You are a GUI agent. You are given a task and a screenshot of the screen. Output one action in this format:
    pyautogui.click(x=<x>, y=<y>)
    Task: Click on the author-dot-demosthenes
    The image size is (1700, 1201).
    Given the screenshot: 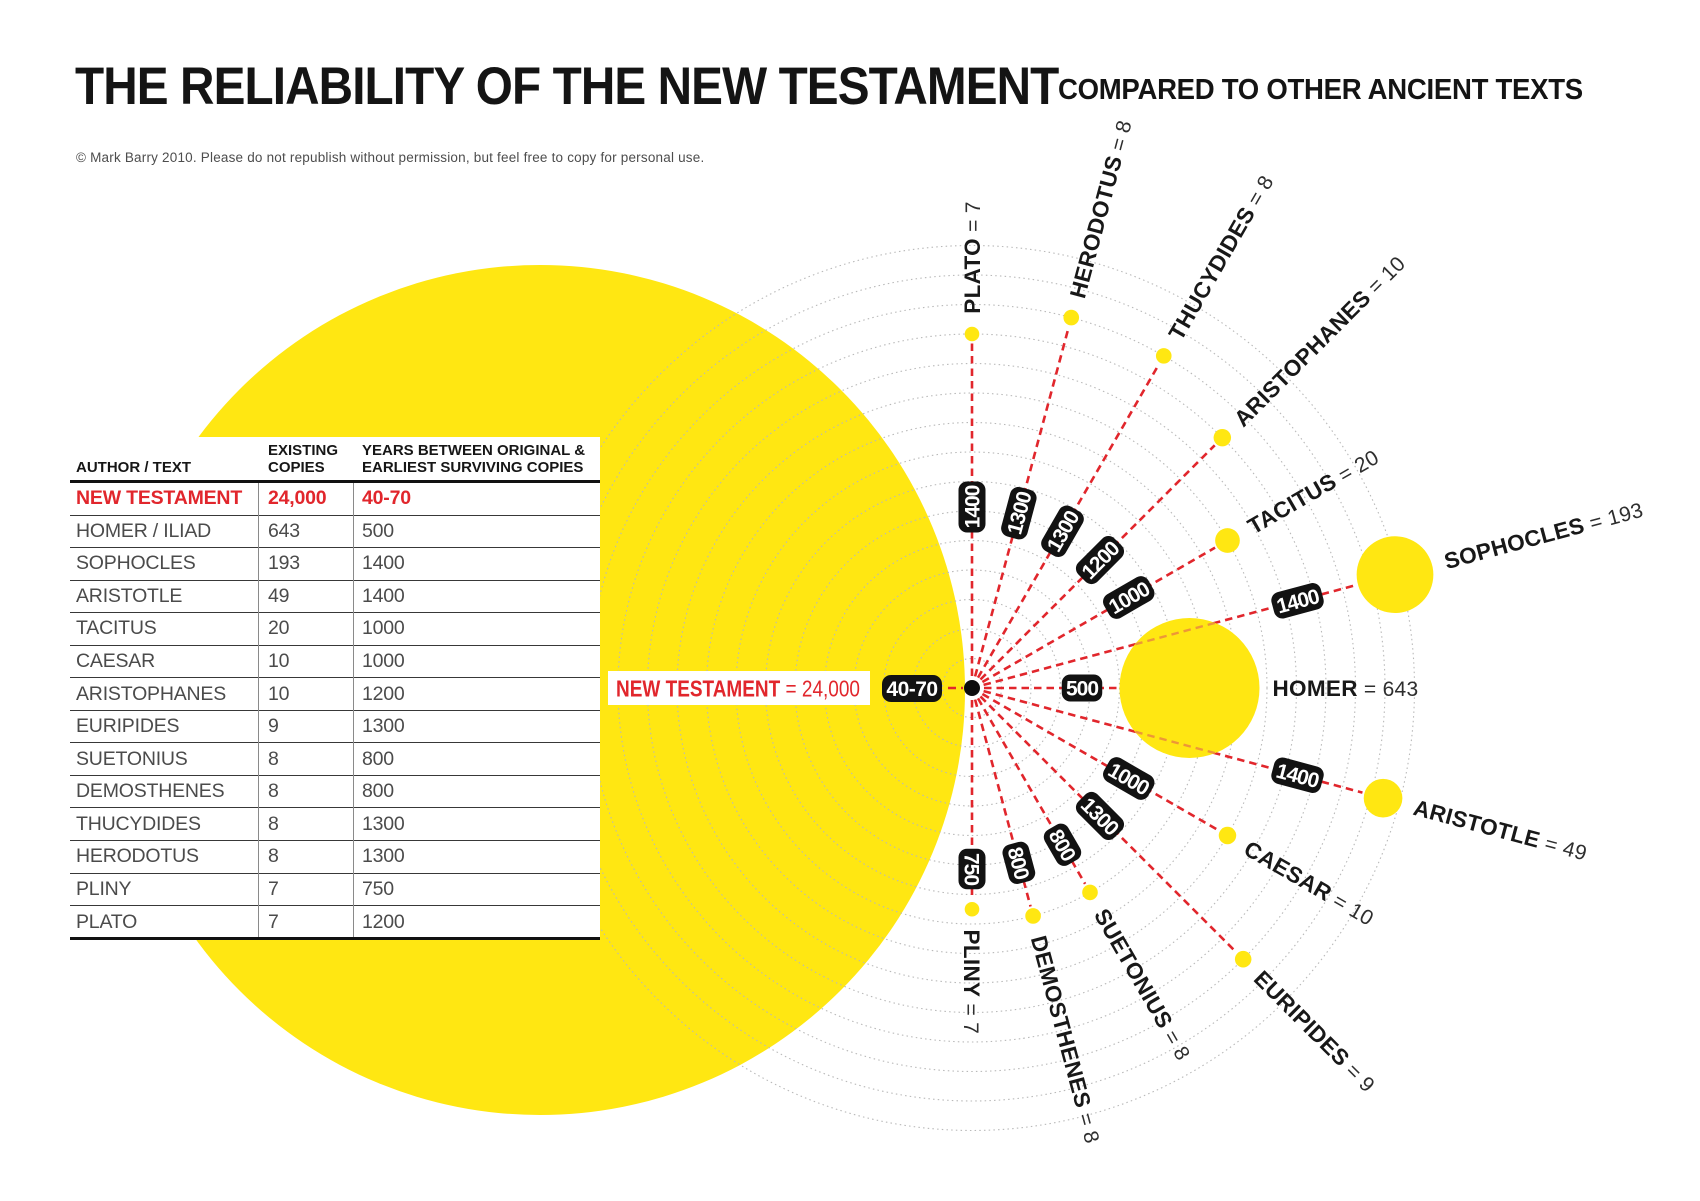 What is the action you would take?
    pyautogui.click(x=1033, y=916)
    